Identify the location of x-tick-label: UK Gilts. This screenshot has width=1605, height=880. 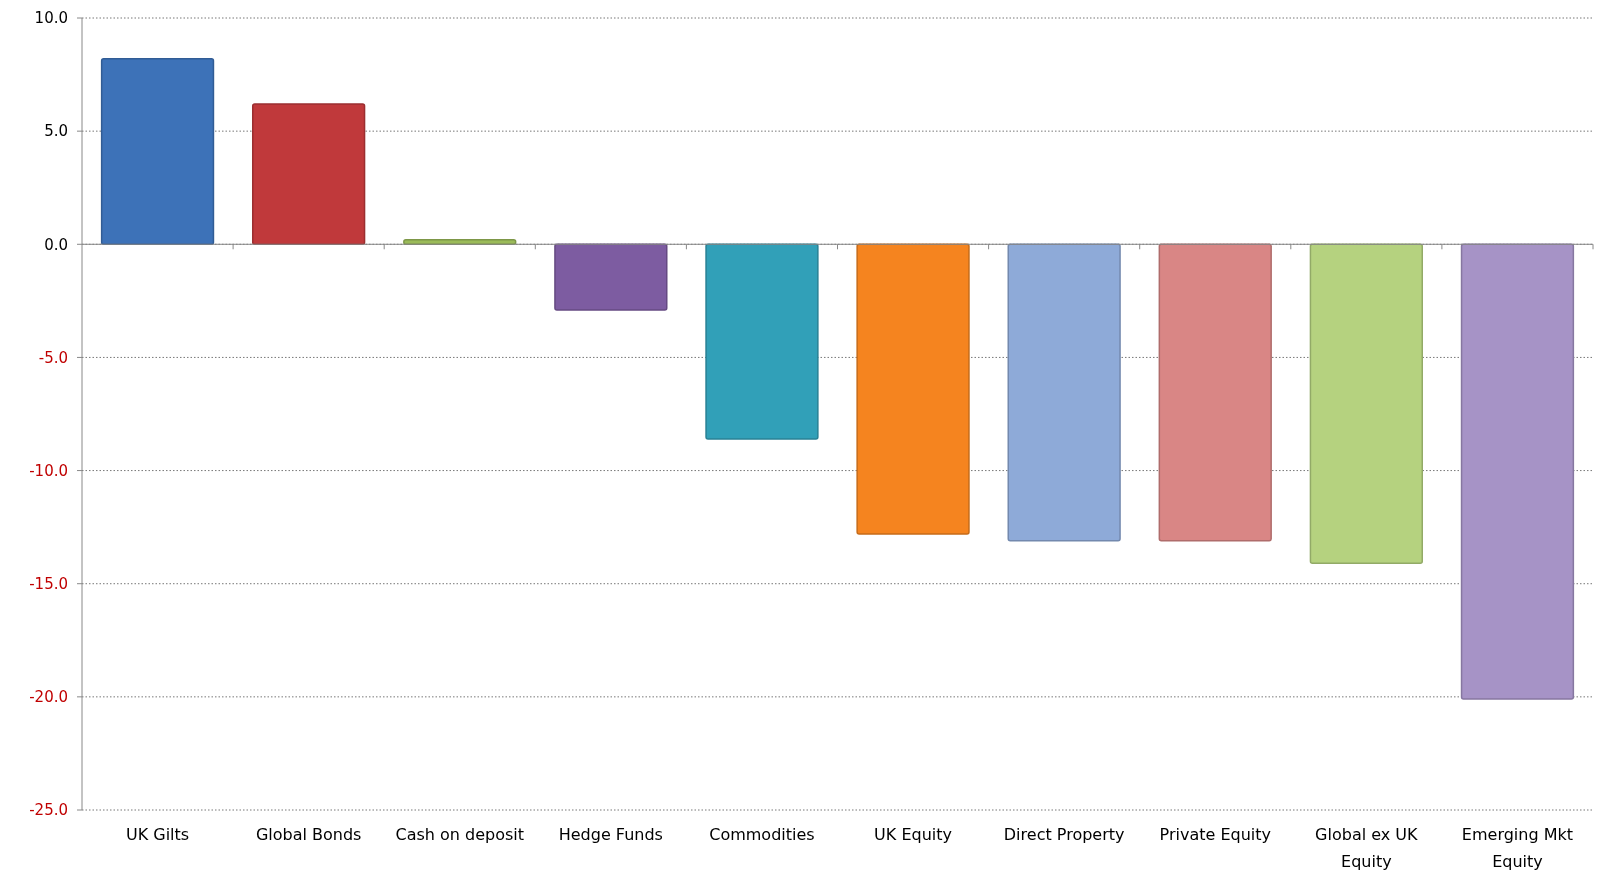
(157, 834).